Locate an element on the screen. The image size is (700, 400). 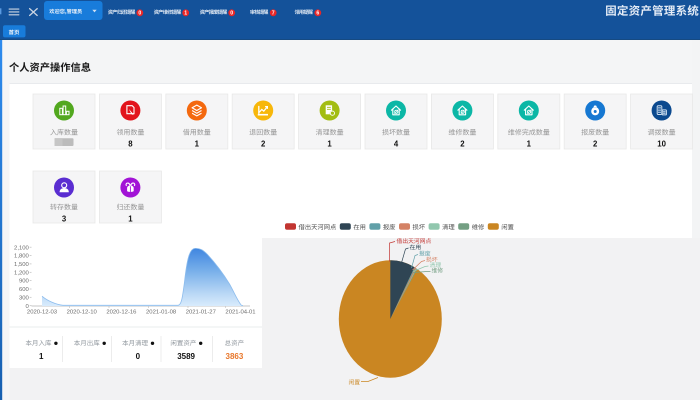
svg-text: 1,800 is located at coordinates (21, 257).